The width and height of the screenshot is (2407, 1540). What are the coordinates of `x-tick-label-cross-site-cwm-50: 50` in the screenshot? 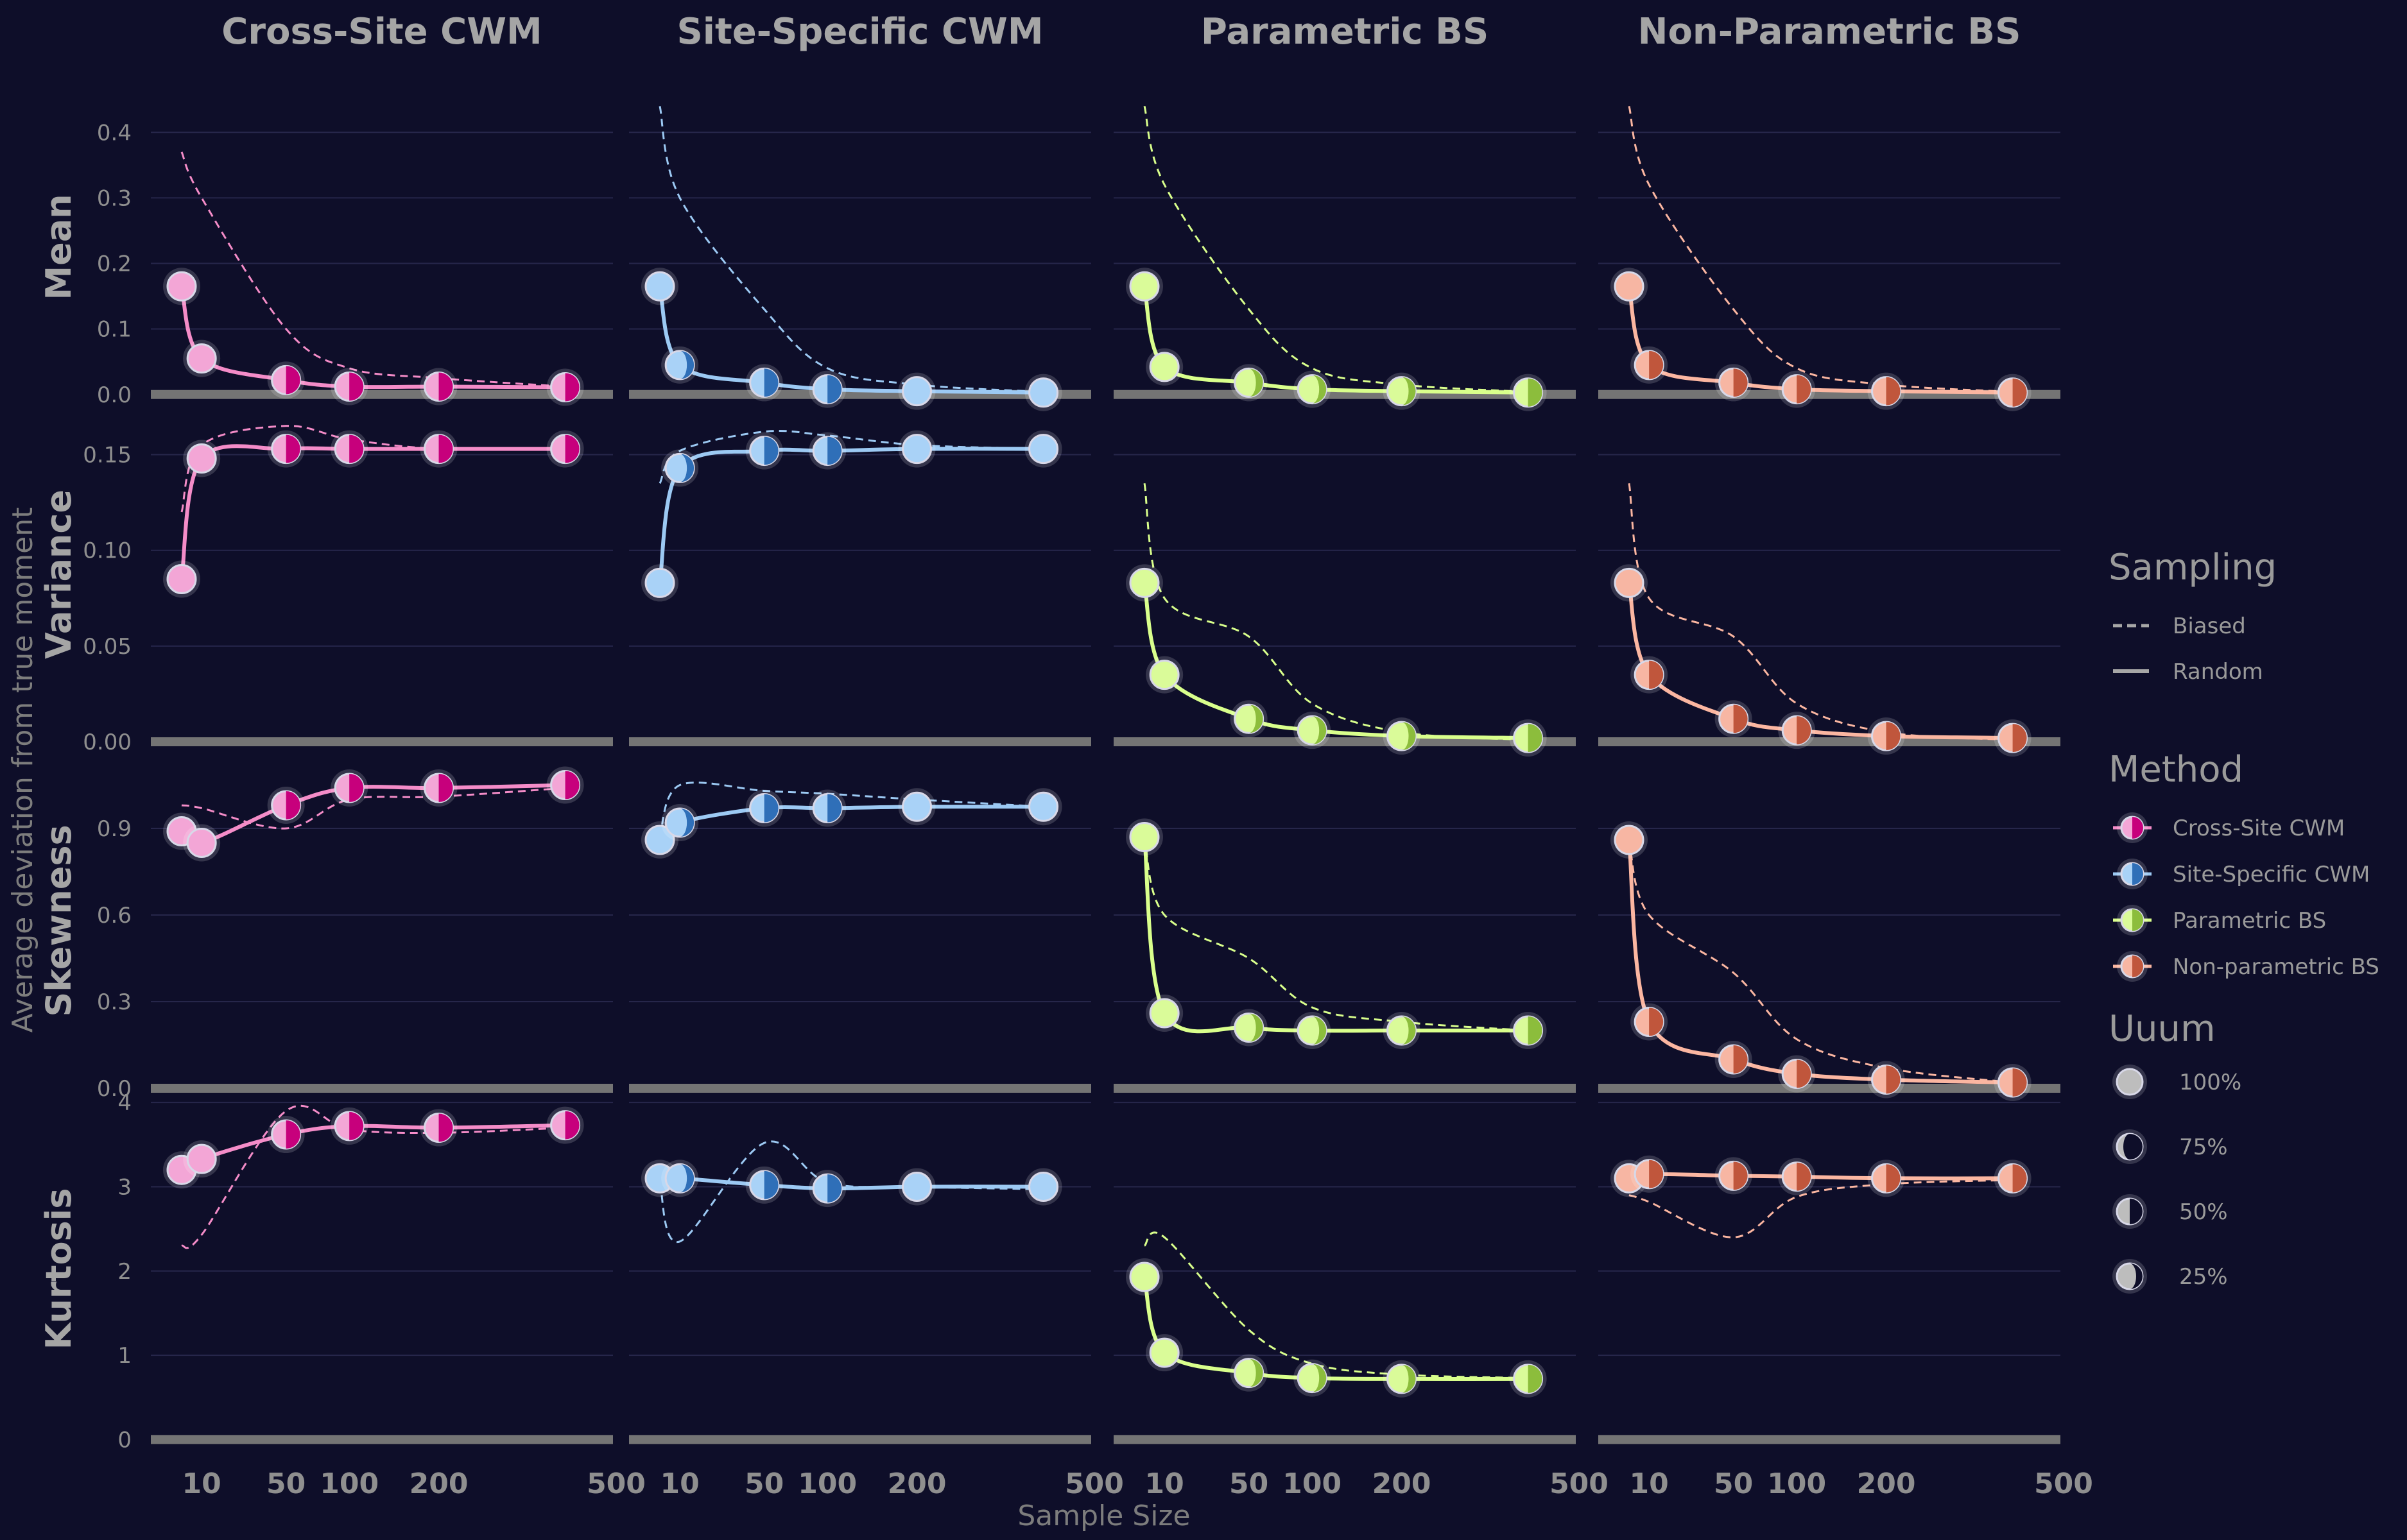 It's located at (286, 1484).